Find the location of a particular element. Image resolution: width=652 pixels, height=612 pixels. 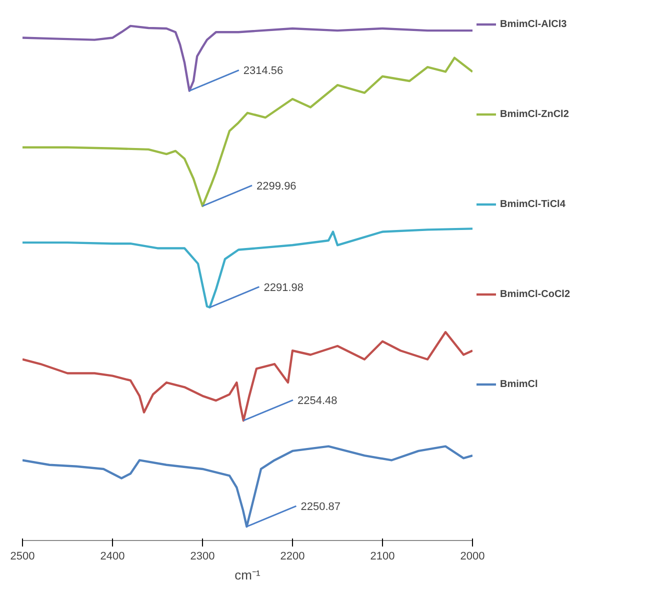

legend-label: BmimCl-TiCl4 is located at coordinates (533, 204).